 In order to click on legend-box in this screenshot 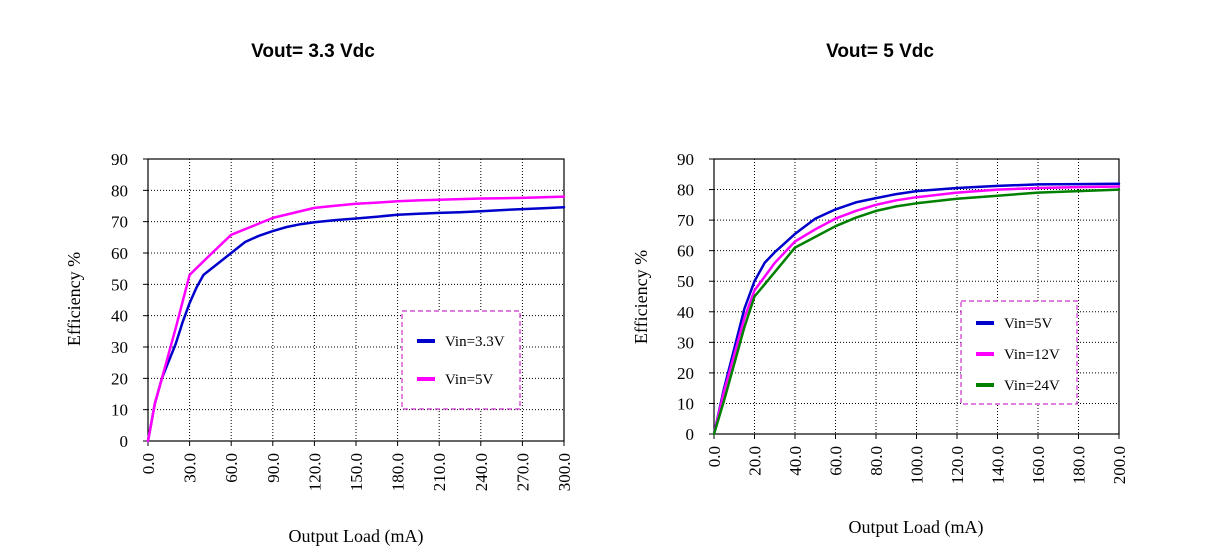, I will do `click(461, 360)`.